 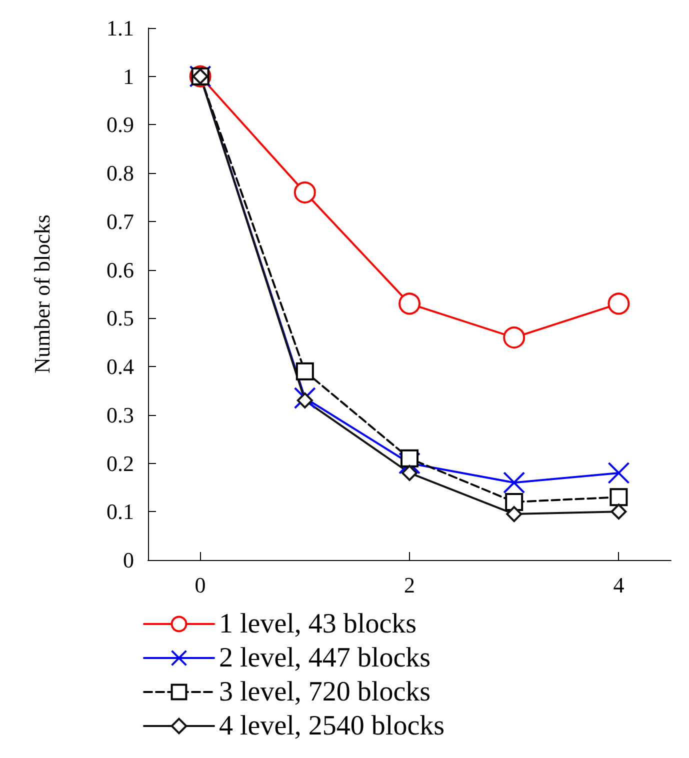 I want to click on y-tick-label: 0.3, so click(x=120, y=415).